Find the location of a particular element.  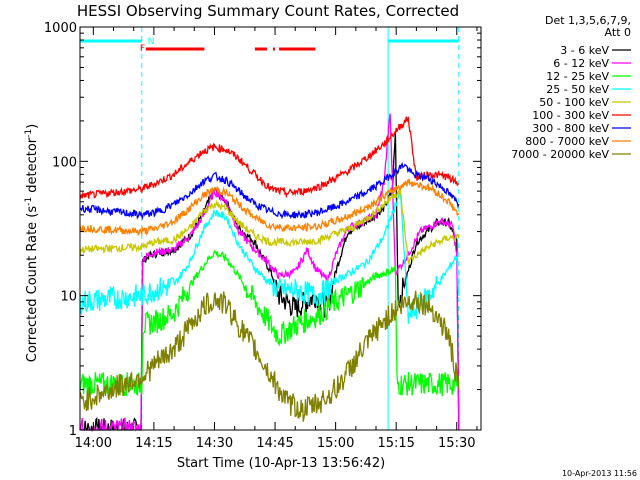

legend-entry-label-4: 50 - 100 keV is located at coordinates (574, 102).